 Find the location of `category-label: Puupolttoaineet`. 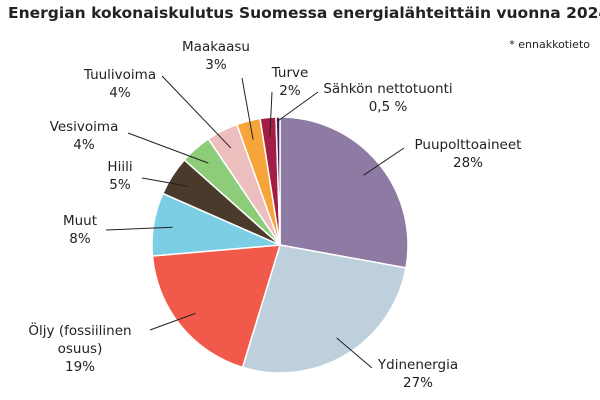

category-label: Puupolttoaineet is located at coordinates (468, 145).